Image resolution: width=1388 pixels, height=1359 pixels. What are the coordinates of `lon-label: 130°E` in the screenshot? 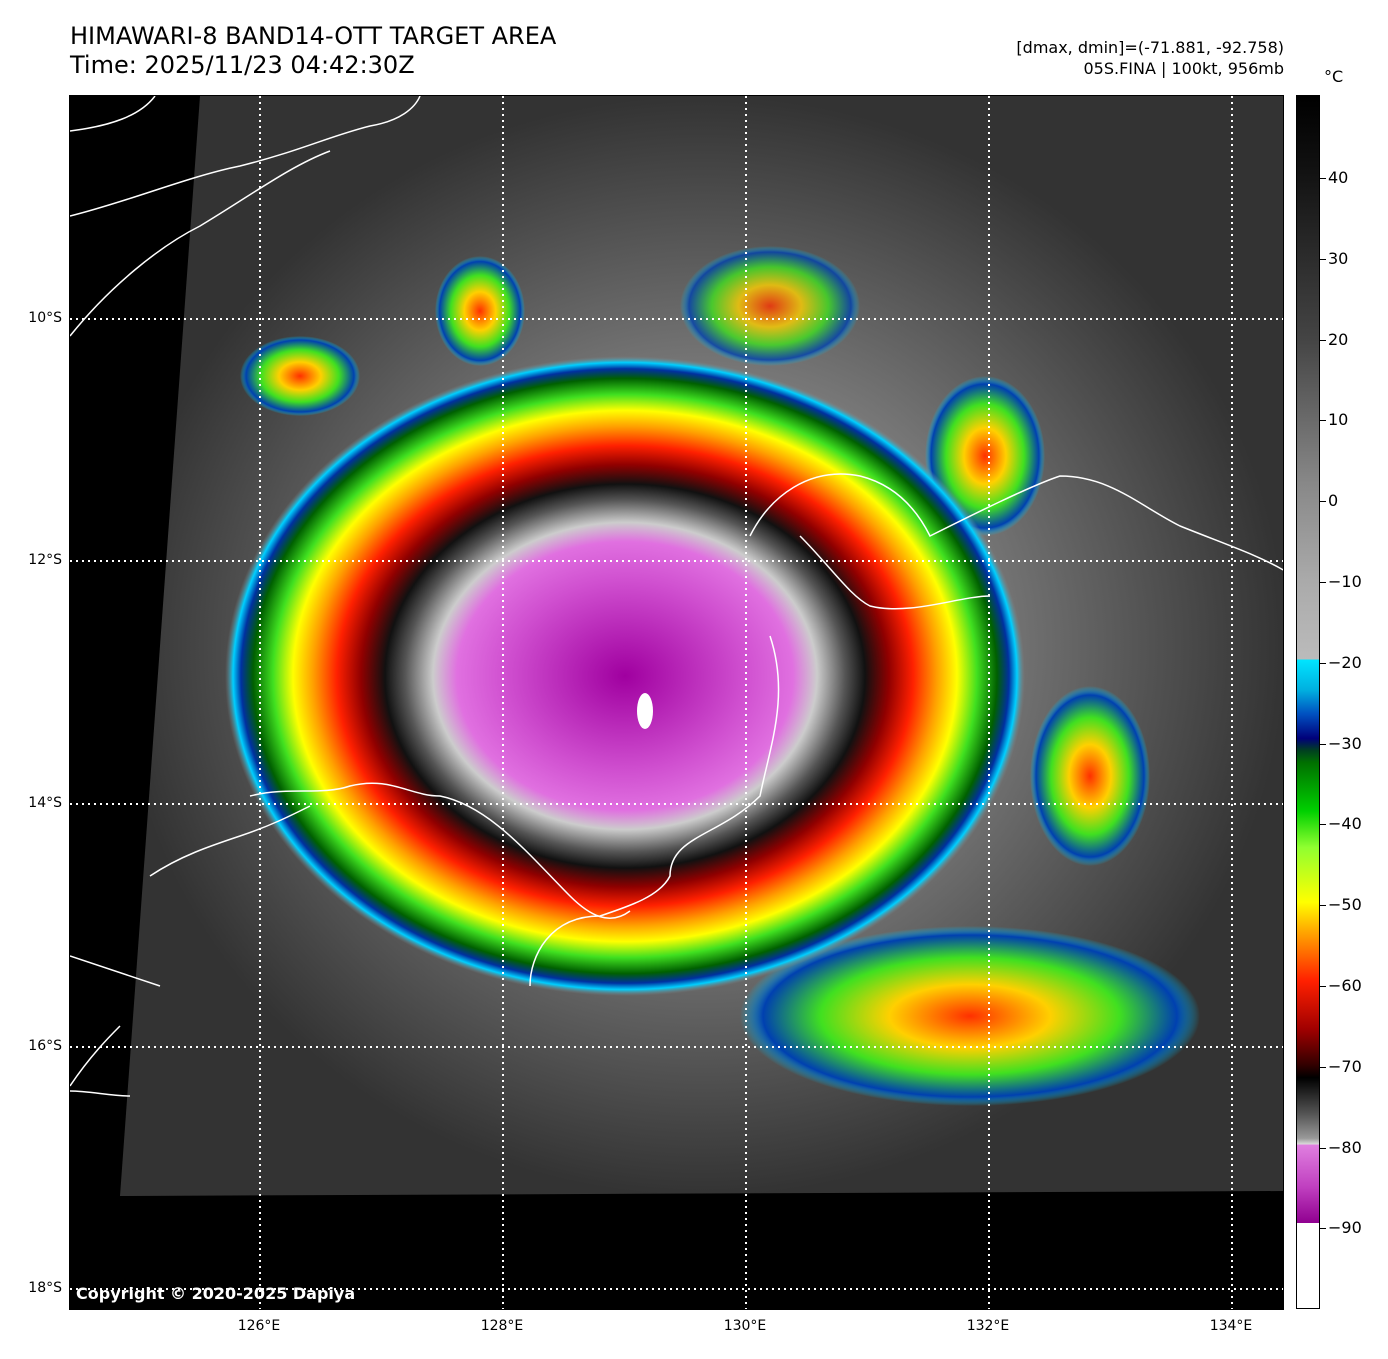 It's located at (745, 1326).